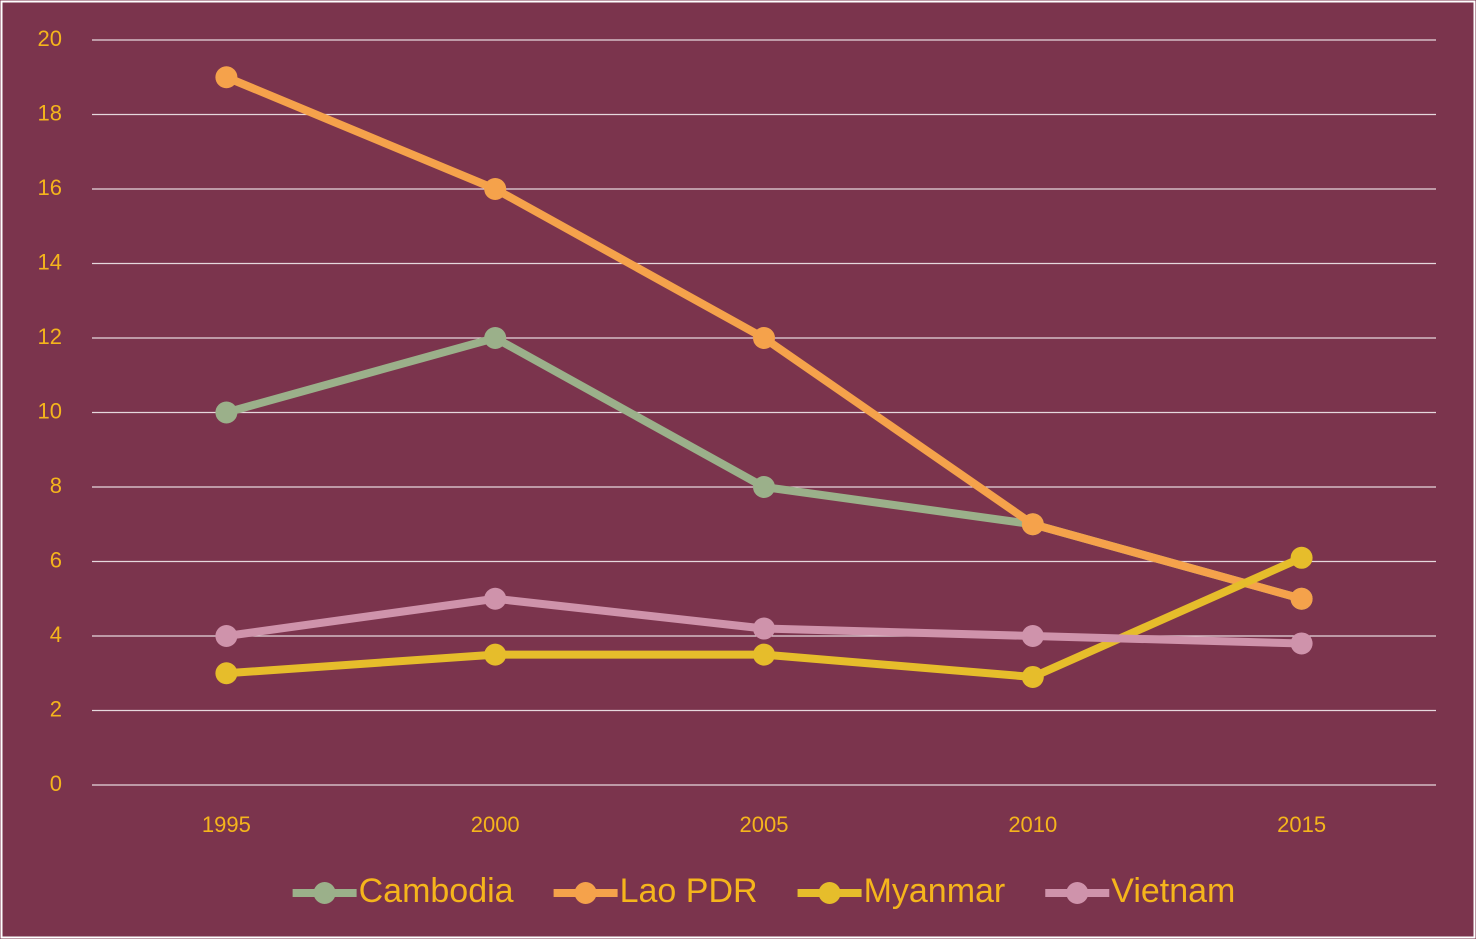  Describe the element at coordinates (50, 38) in the screenshot. I see `y-tick-label: 20` at that location.